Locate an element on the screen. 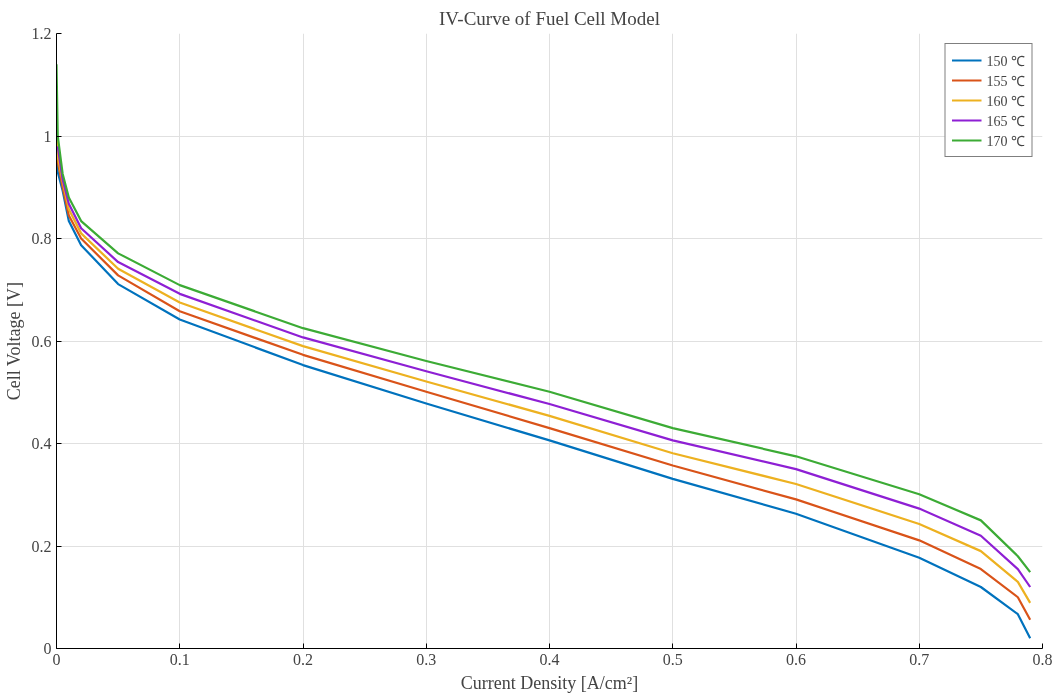 This screenshot has height=699, width=1064. x-tick-label: 0.8 is located at coordinates (1042, 659).